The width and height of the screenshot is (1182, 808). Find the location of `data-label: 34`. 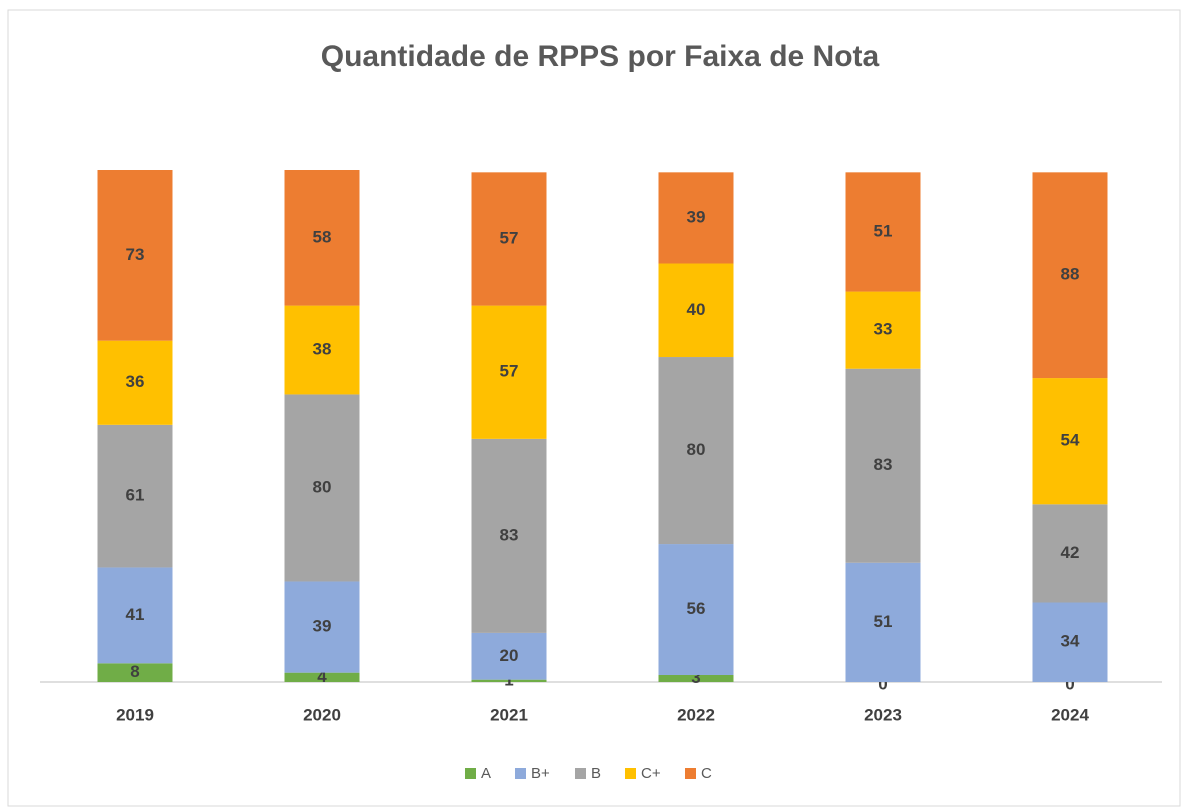

data-label: 34 is located at coordinates (1070, 641).